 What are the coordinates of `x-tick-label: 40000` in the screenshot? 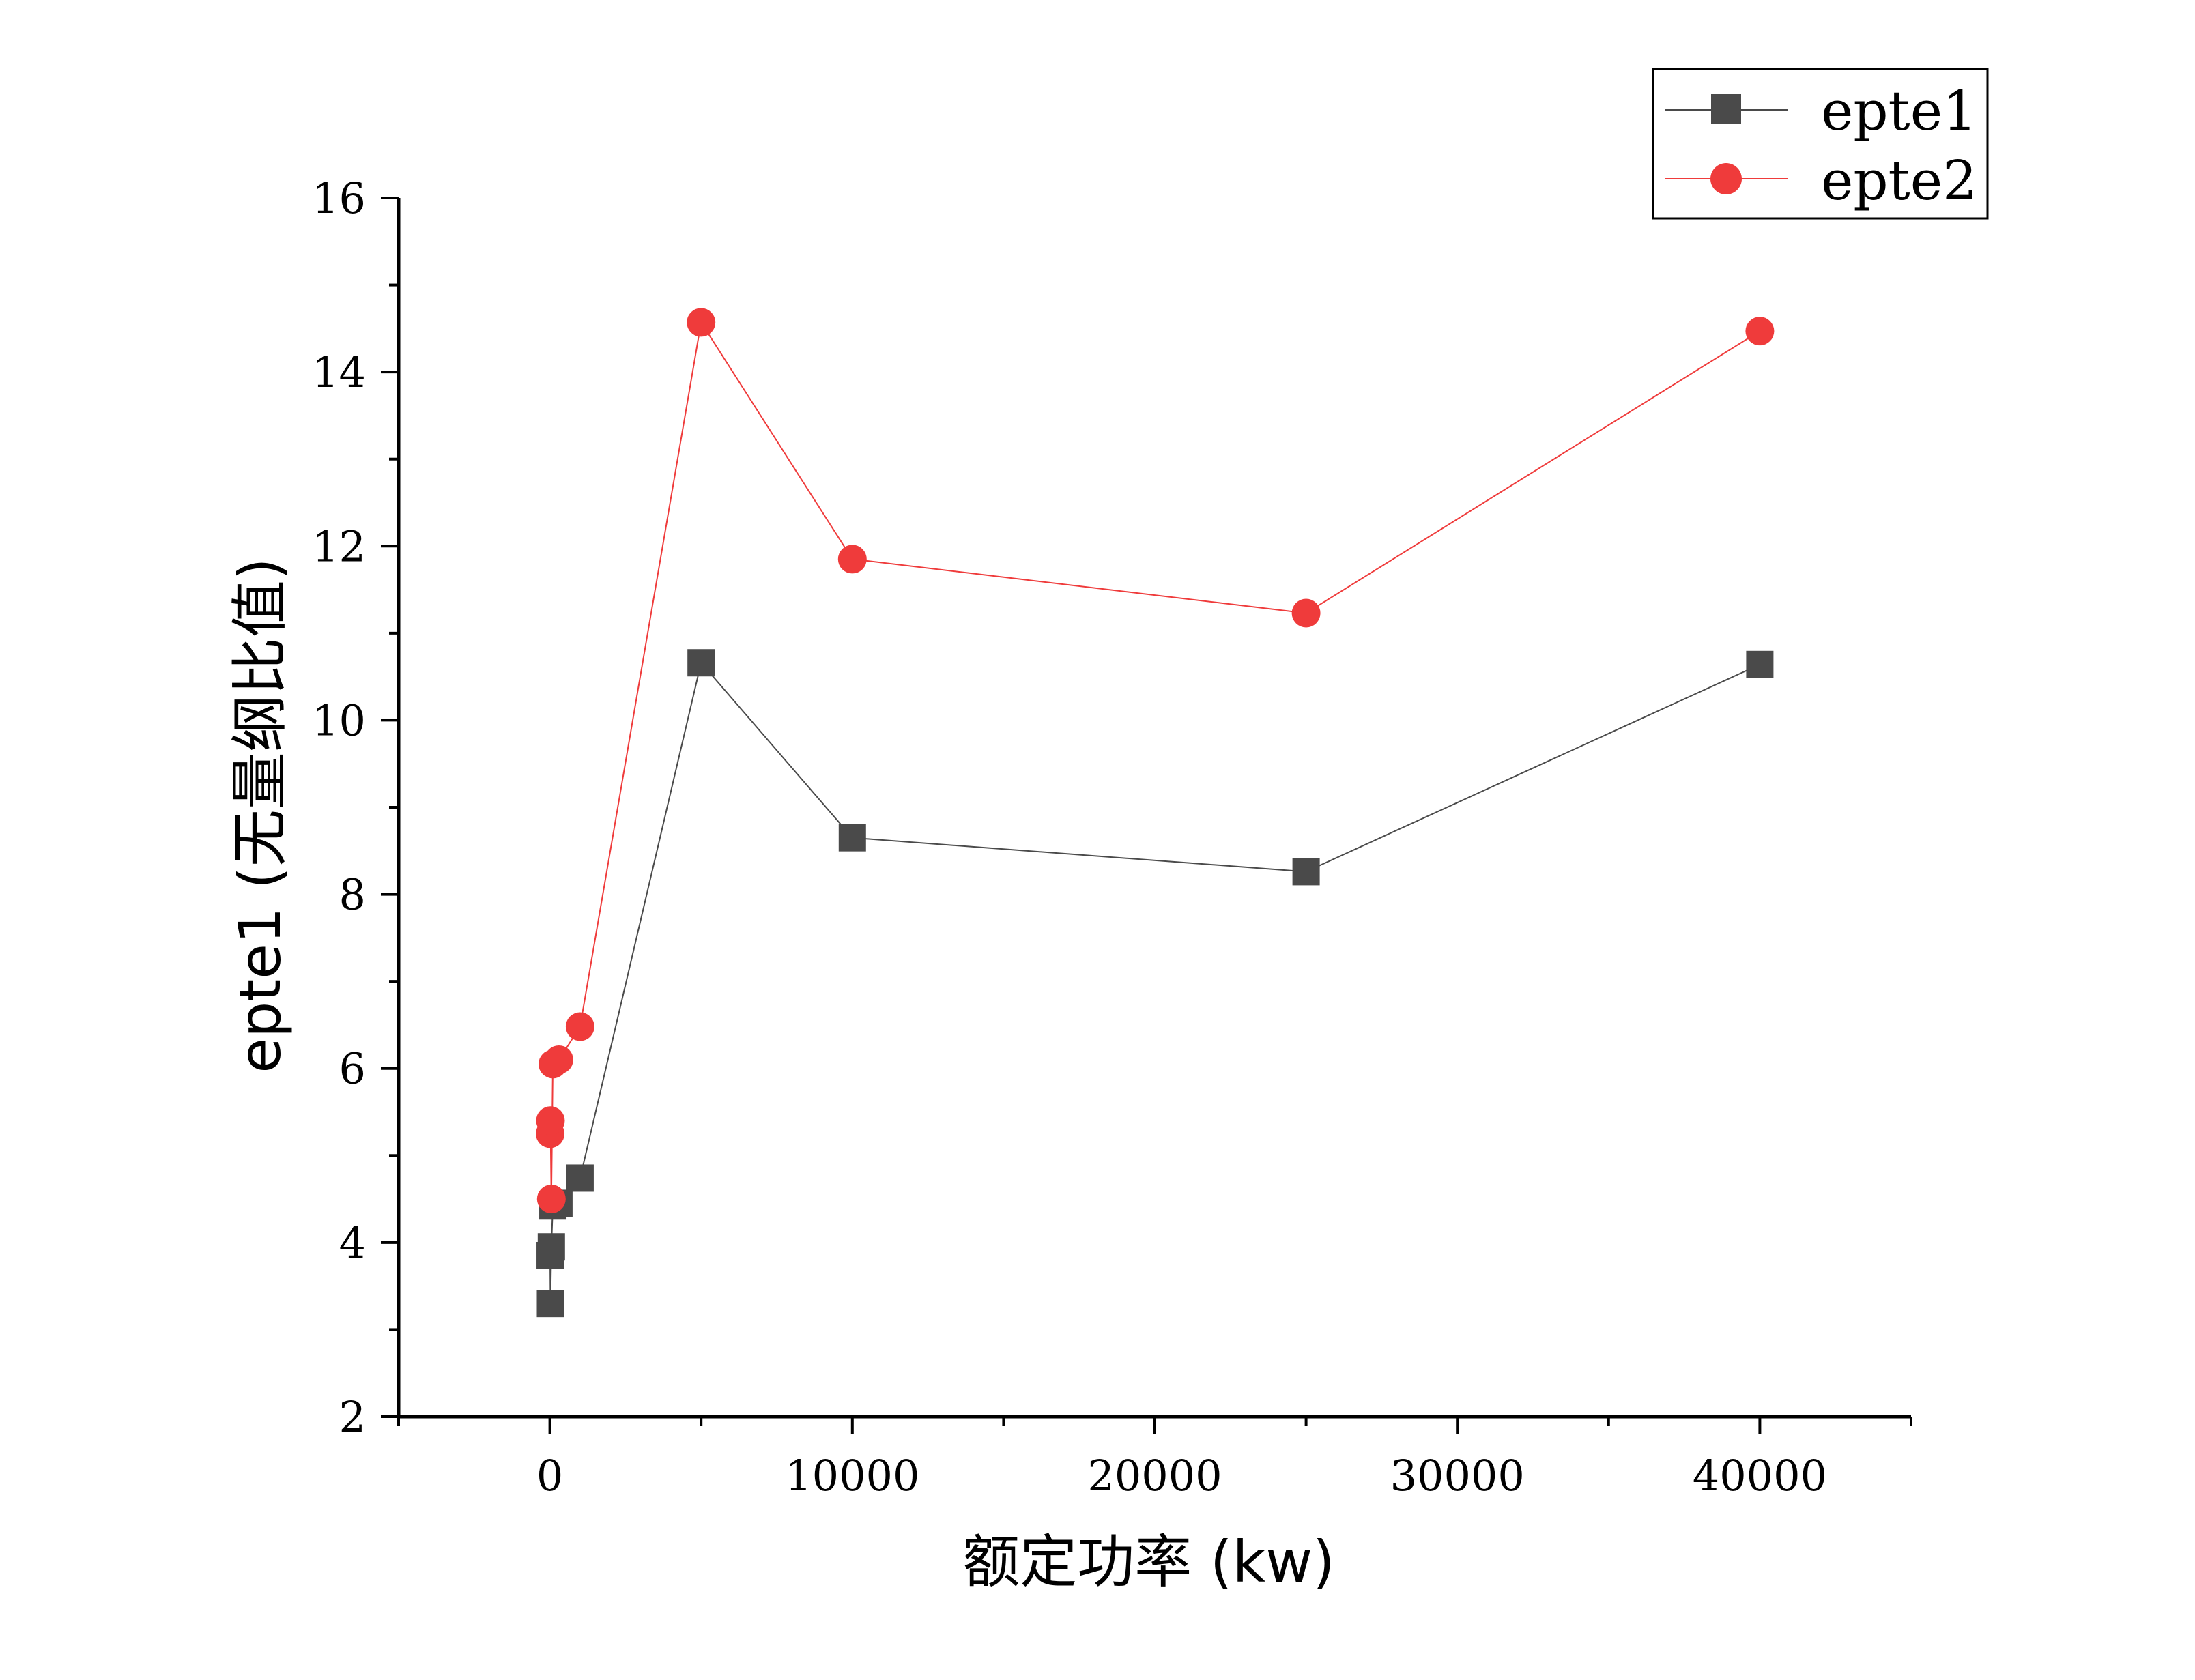 It's located at (1760, 1476).